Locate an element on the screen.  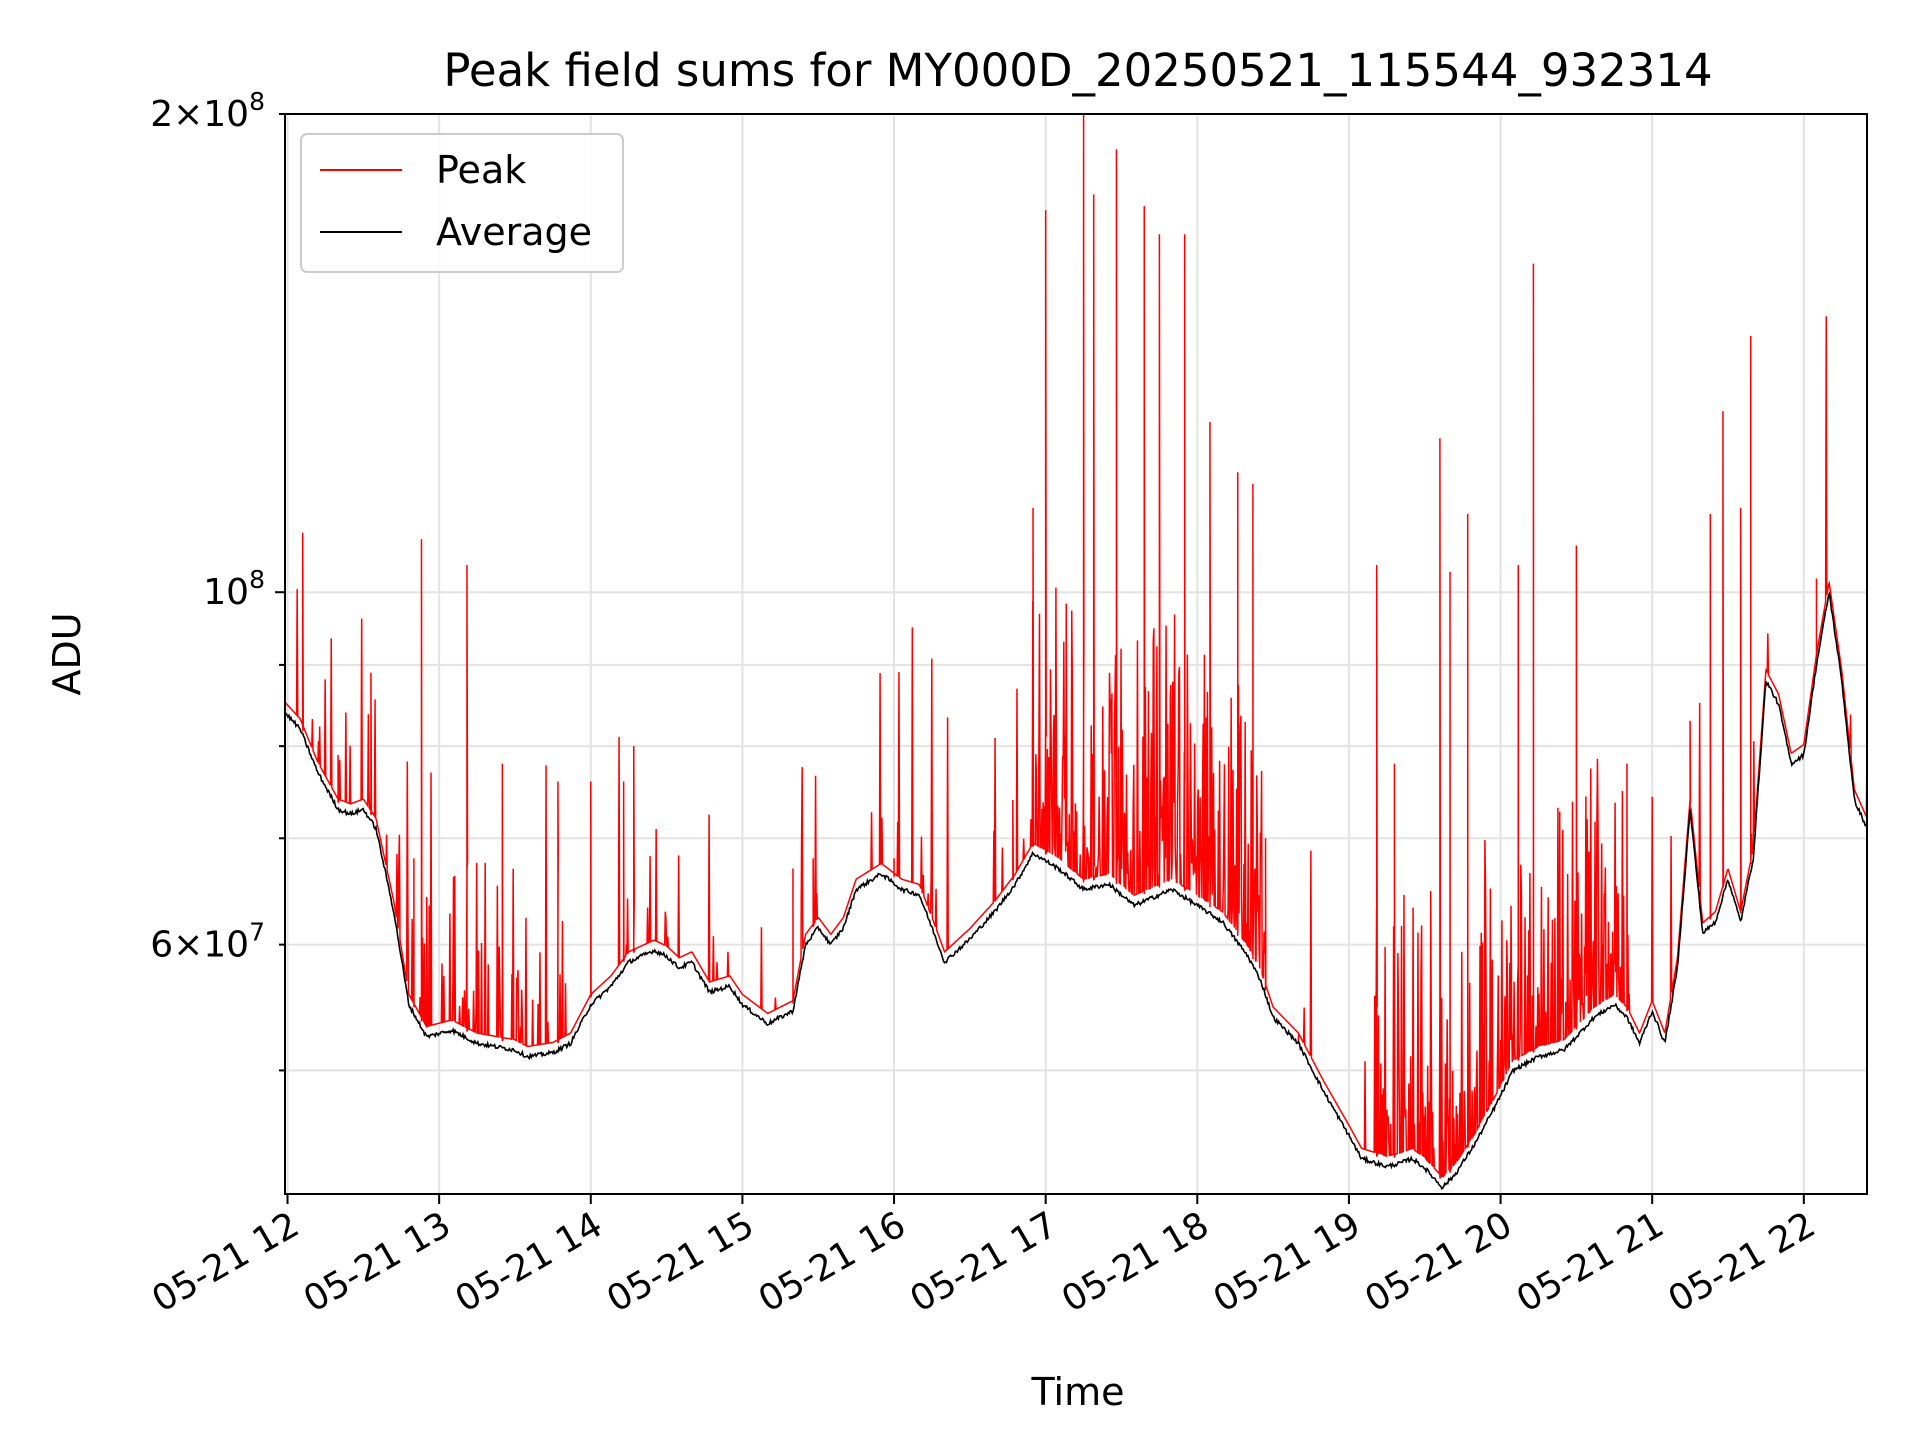
y-tick-label-6e7: 6×107 is located at coordinates (207, 942).